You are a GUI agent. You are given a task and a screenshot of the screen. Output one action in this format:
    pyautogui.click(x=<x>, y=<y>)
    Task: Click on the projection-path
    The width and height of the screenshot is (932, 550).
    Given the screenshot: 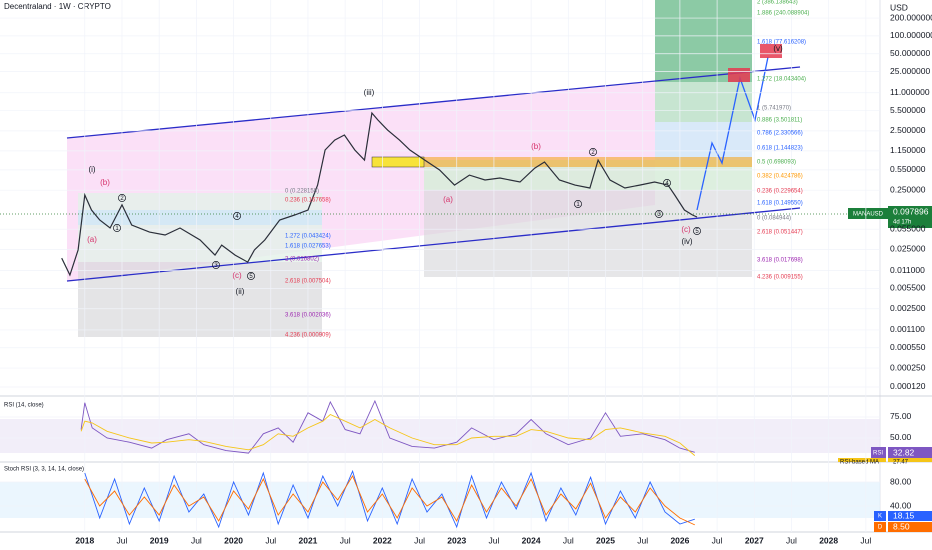 What is the action you would take?
    pyautogui.click(x=732, y=133)
    